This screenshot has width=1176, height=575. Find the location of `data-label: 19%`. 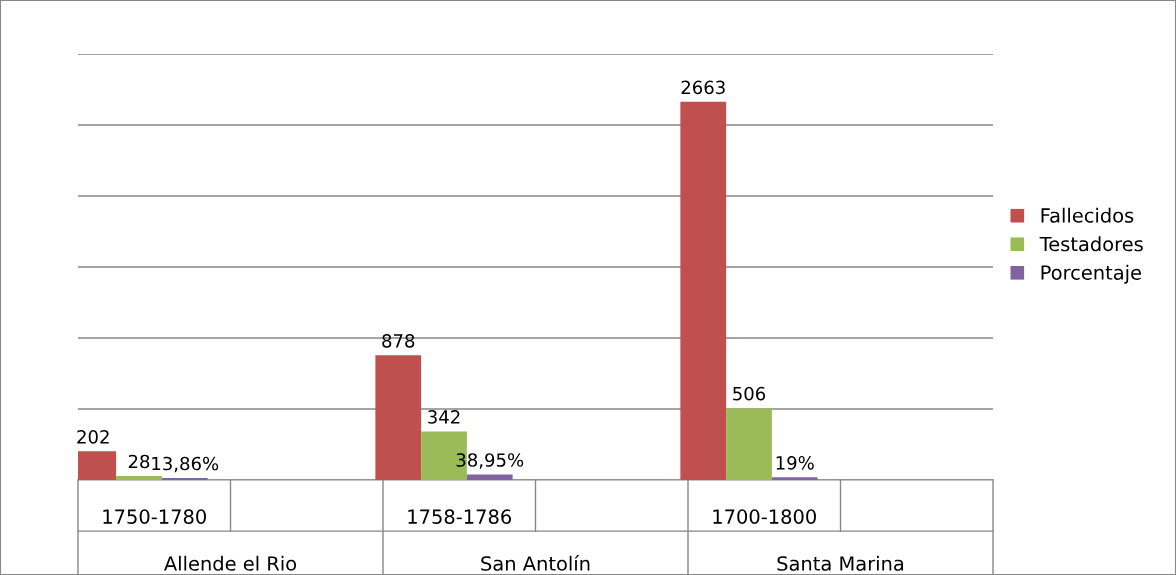

data-label: 19% is located at coordinates (795, 462).